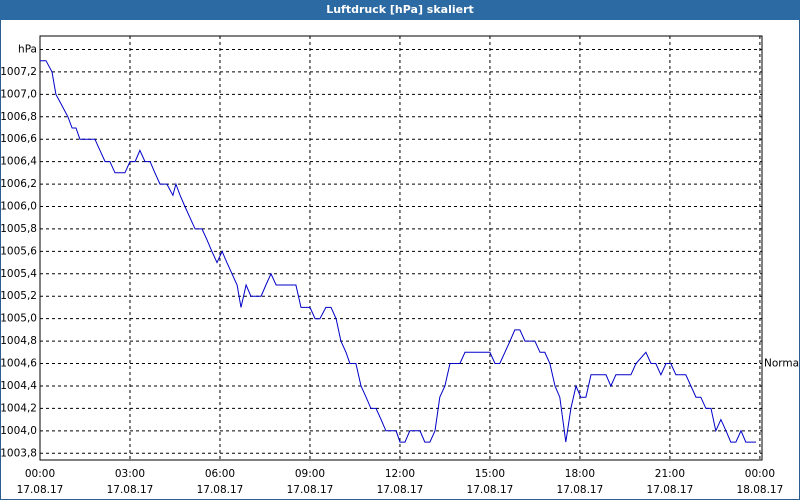 This screenshot has height=500, width=800. What do you see at coordinates (18, 117) in the screenshot?
I see `y-tick-label: 1006,8` at bounding box center [18, 117].